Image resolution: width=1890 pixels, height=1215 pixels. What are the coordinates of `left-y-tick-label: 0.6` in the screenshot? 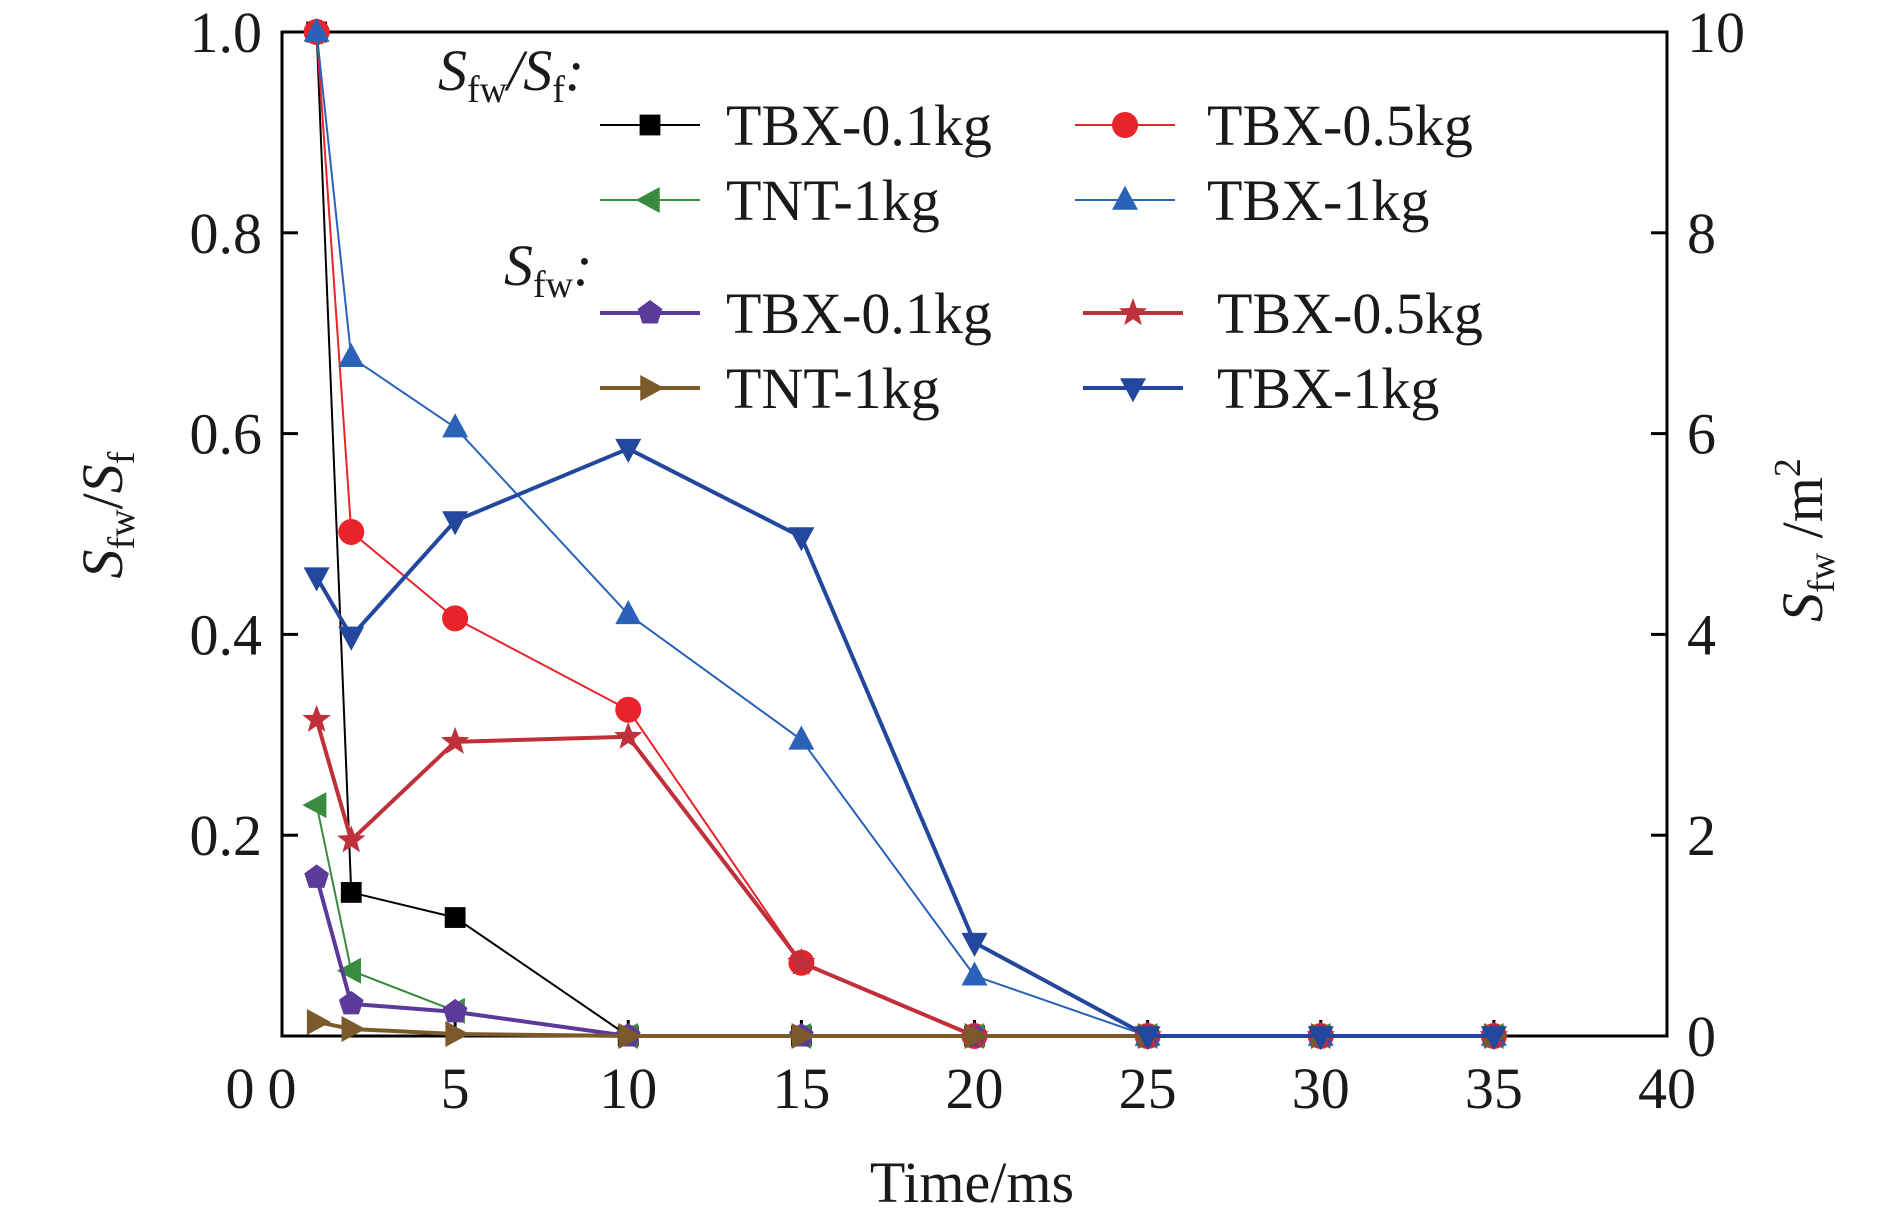 It's located at (226, 434).